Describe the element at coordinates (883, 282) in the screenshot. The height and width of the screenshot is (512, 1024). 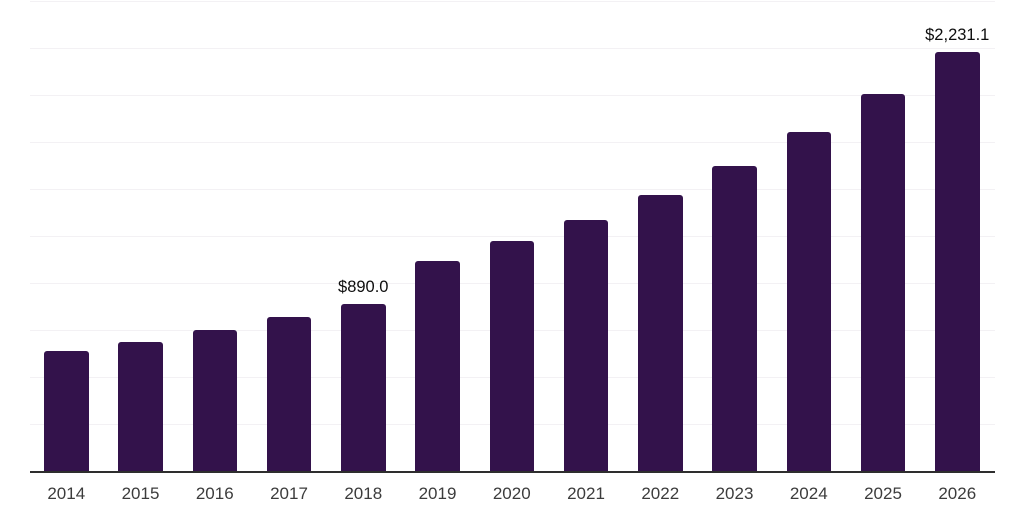
I see `bar-2025` at that location.